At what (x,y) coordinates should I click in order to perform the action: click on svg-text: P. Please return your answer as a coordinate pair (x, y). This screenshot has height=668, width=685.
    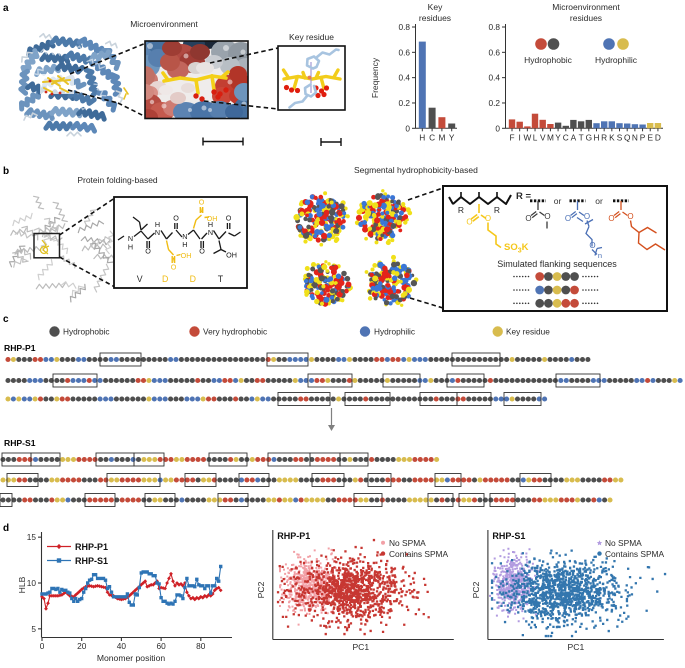
    Looking at the image, I should click on (643, 138).